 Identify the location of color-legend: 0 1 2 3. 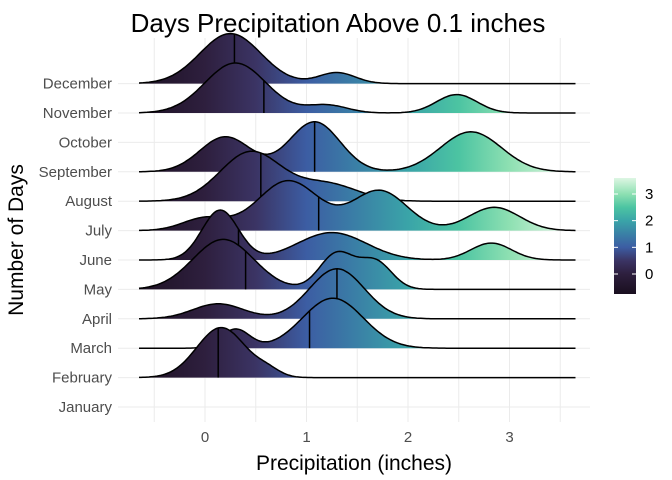
(633, 236).